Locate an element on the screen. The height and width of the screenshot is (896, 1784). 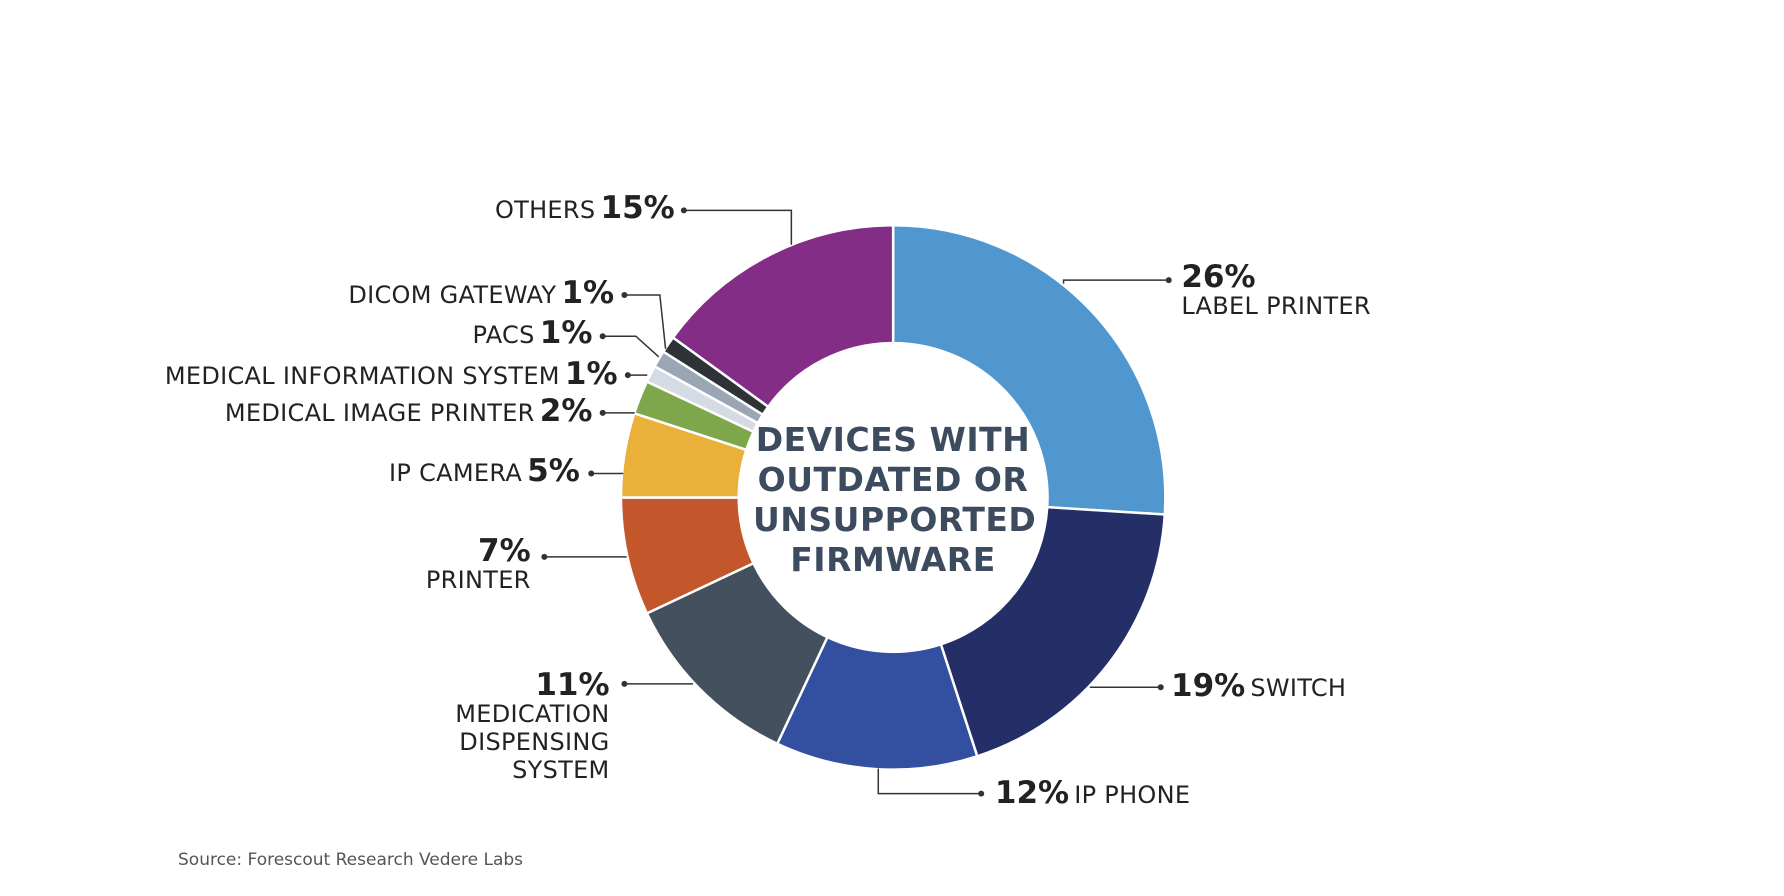
slice-label: IP CAMERA 5% is located at coordinates (484, 473).